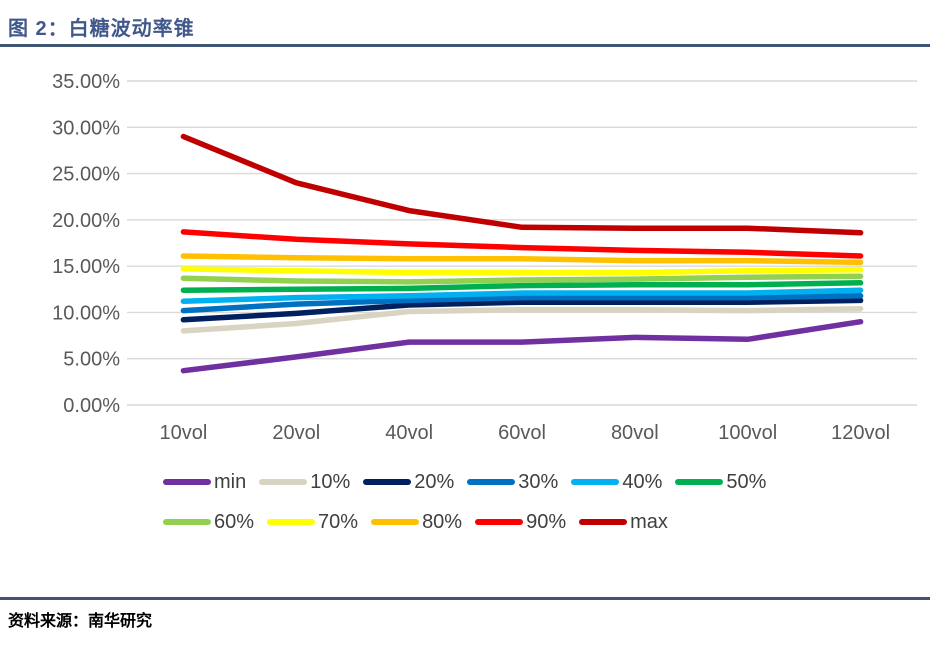 The height and width of the screenshot is (648, 930). I want to click on x-tick-label: 120vol, so click(860, 433).